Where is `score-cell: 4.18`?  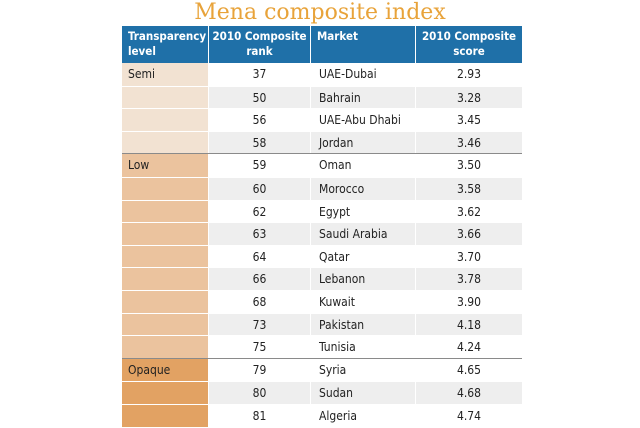 score-cell: 4.18 is located at coordinates (468, 324).